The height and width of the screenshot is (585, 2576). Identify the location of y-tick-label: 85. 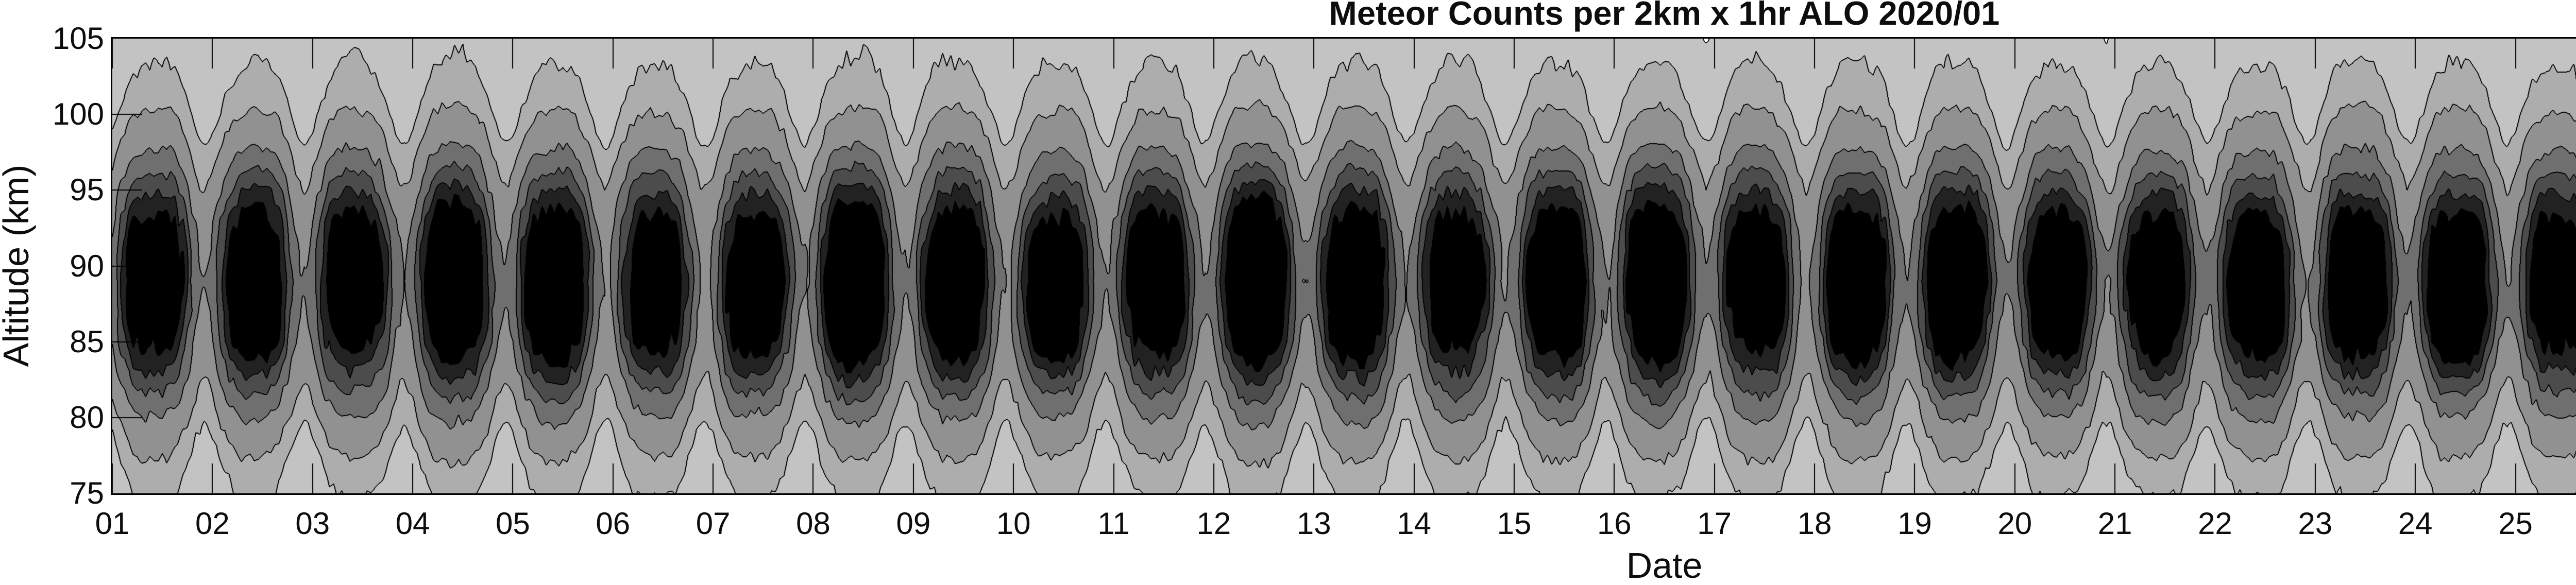
(87, 341).